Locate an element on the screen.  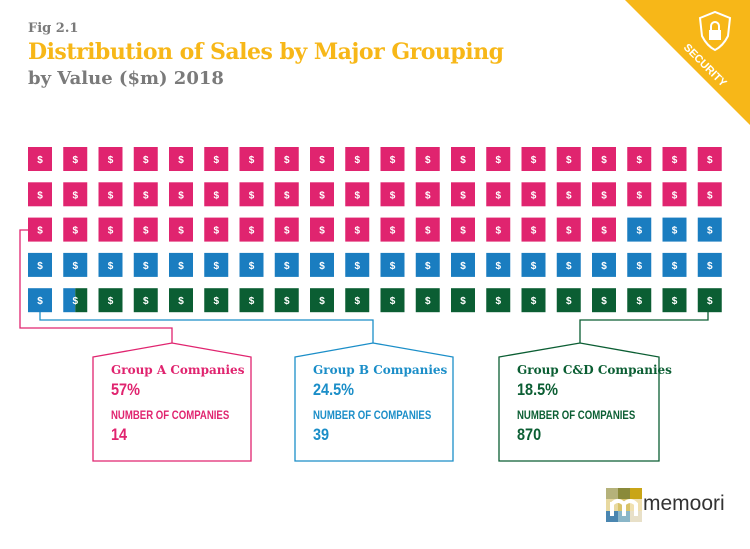
chart-subtitle: by Value ($m) 2018 is located at coordinates (126, 78).